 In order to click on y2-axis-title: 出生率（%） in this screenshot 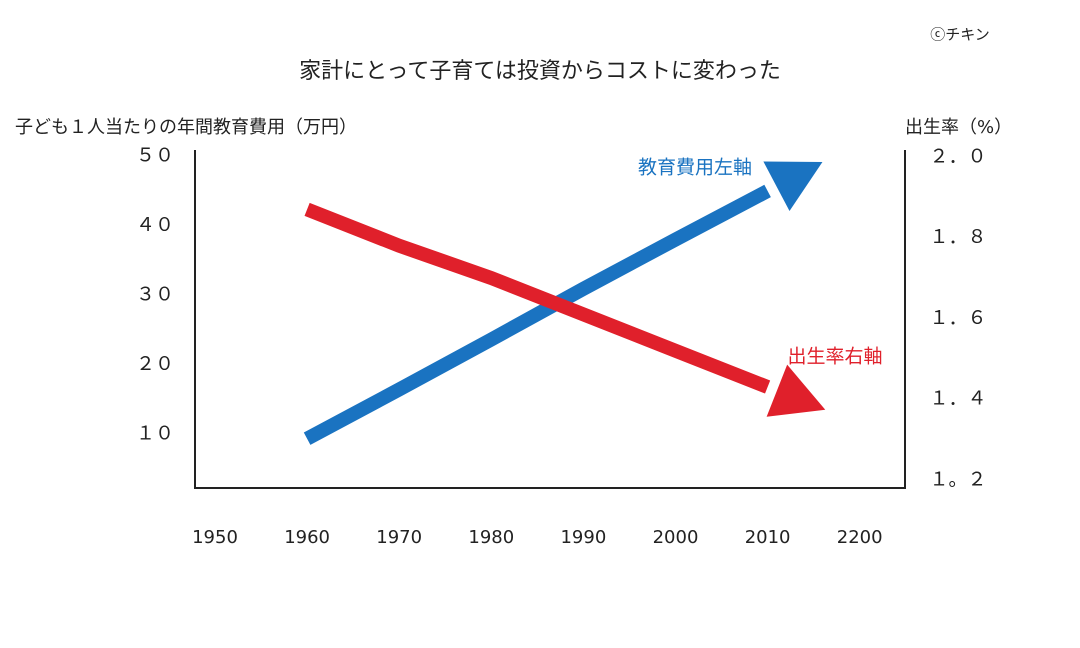, I will do `click(958, 127)`.